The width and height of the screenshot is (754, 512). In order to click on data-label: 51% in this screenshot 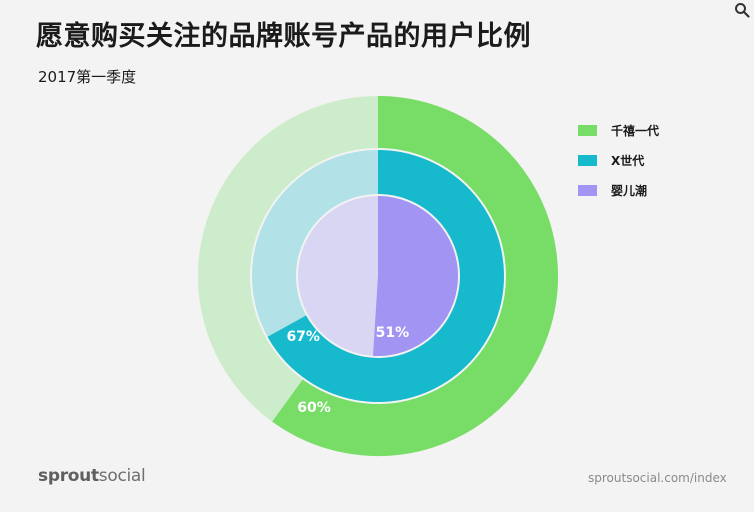, I will do `click(393, 333)`.